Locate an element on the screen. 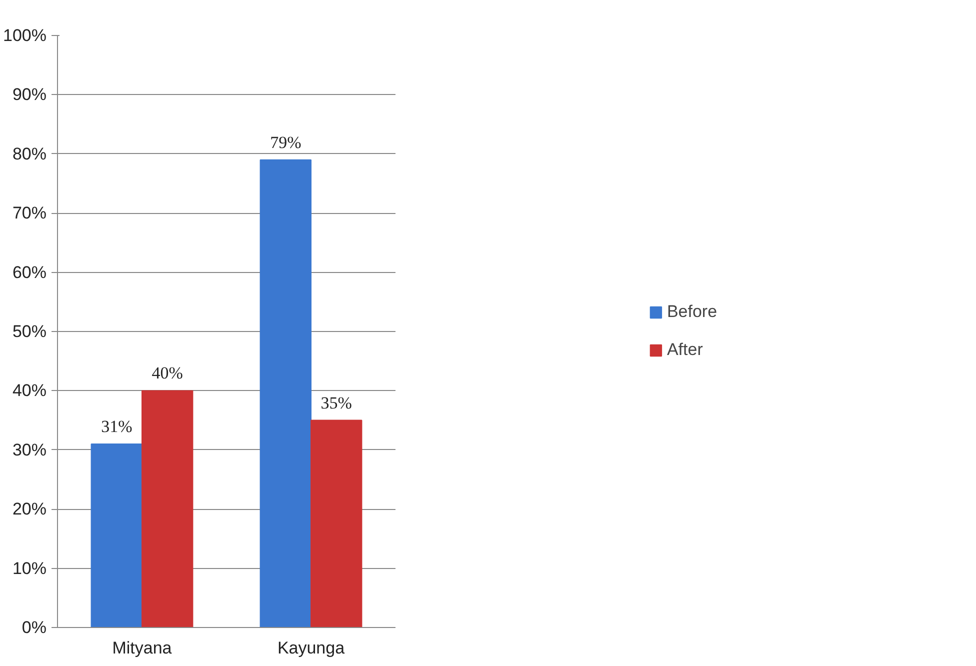 The image size is (976, 666). y-tick-label: 30% is located at coordinates (29, 450).